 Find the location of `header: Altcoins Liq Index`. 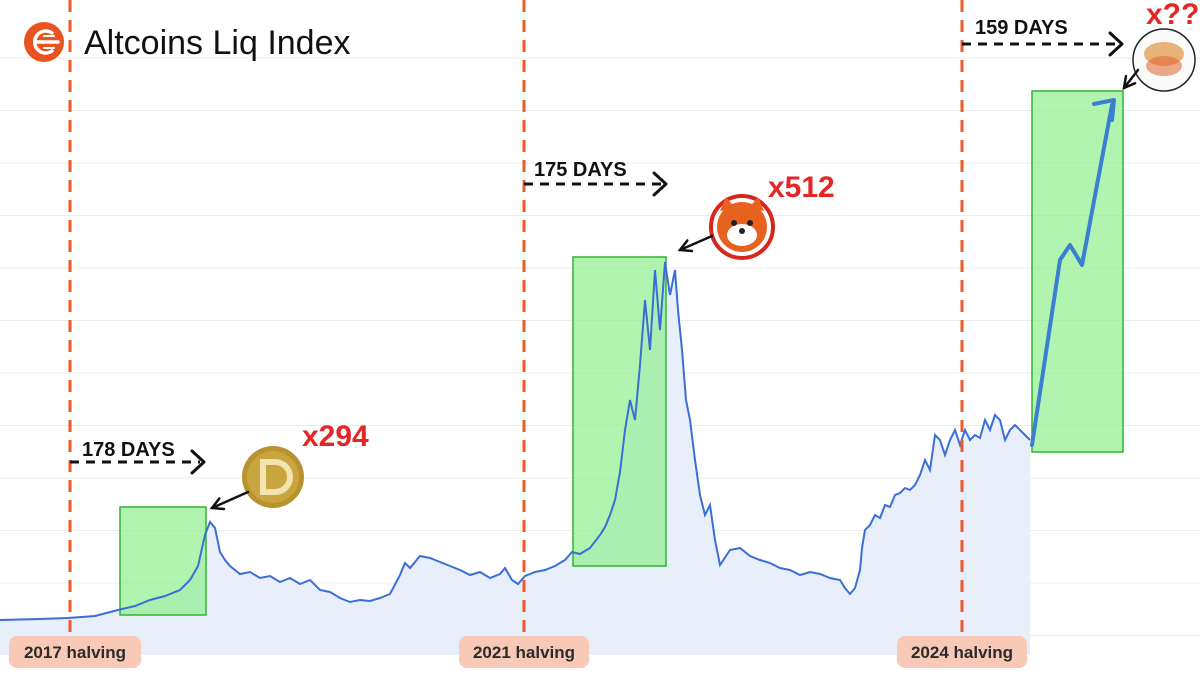

header: Altcoins Liq Index is located at coordinates (187, 42).